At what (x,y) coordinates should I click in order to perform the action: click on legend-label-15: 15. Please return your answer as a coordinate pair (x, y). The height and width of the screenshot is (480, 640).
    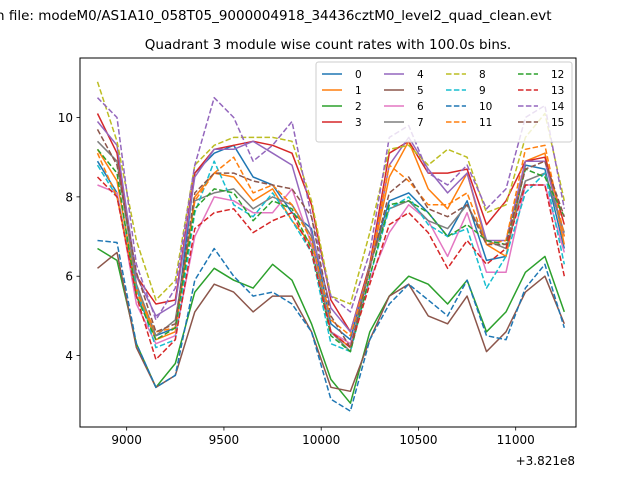
    Looking at the image, I should click on (557, 123).